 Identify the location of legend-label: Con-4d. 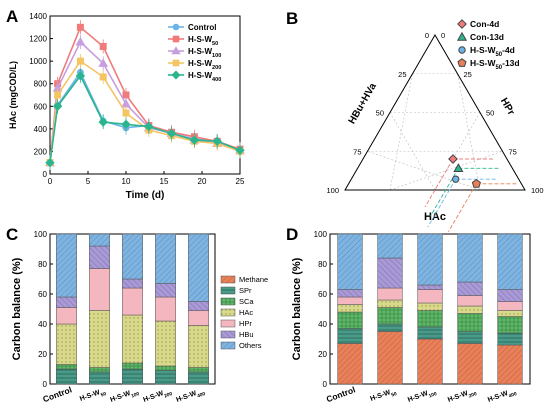
(484, 24).